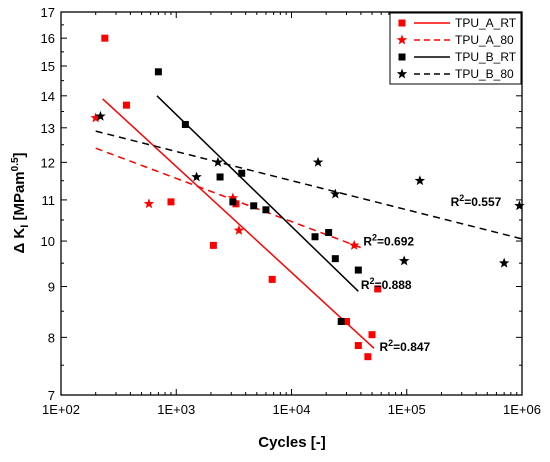 The width and height of the screenshot is (550, 462). Describe the element at coordinates (48, 162) in the screenshot. I see `y-tick-label: 12` at that location.